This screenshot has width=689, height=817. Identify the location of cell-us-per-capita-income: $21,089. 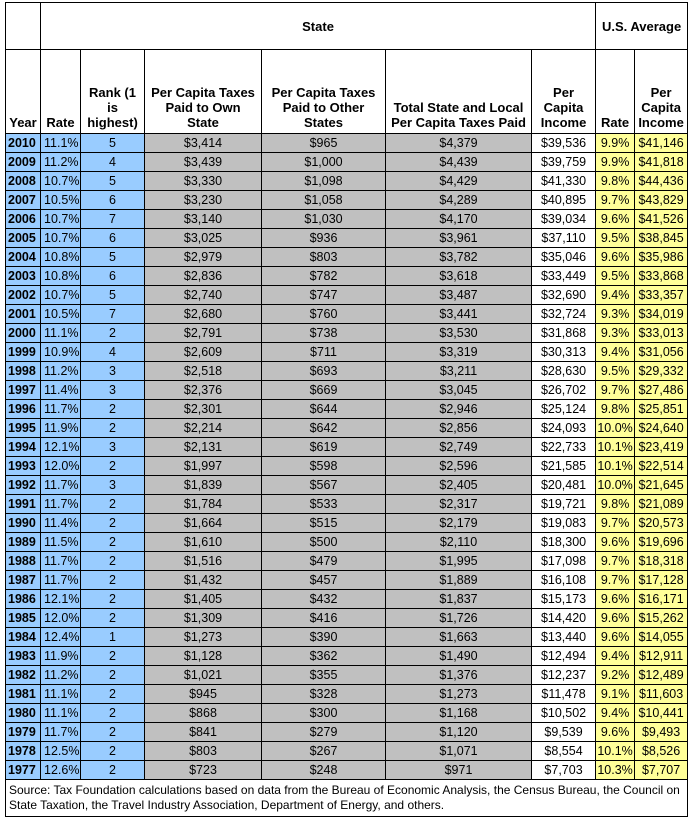
(661, 504).